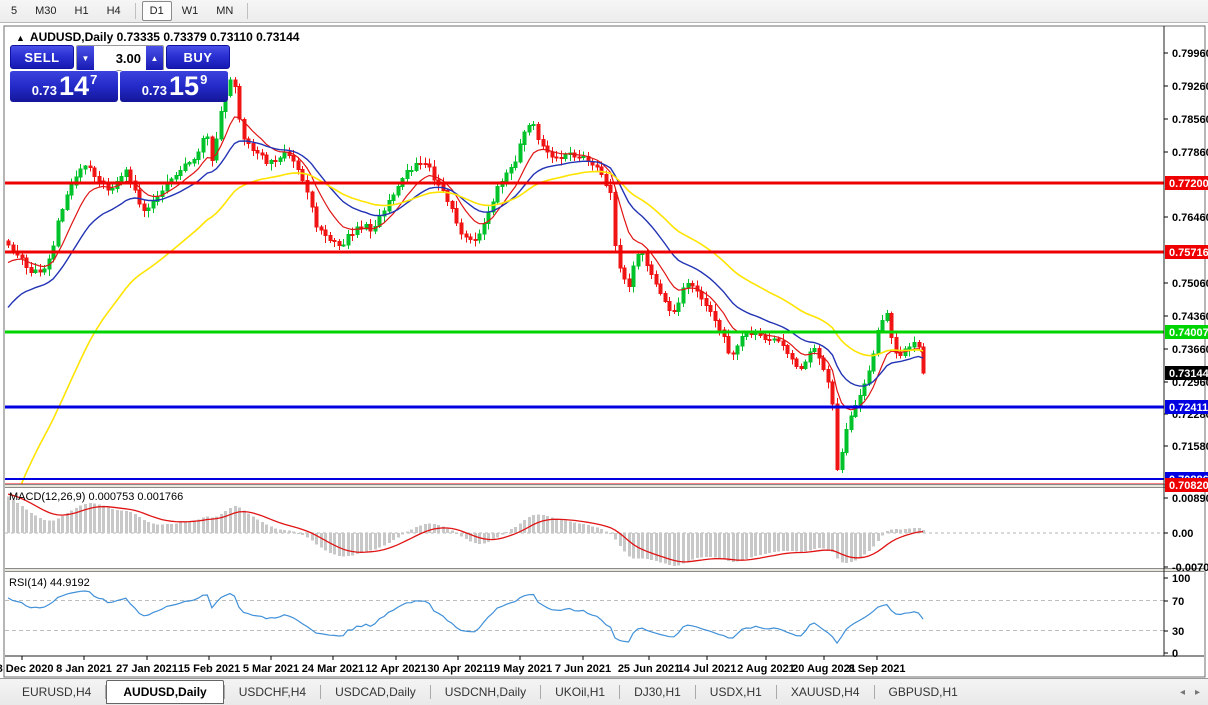 The image size is (1208, 705). I want to click on macd-label: MACD(12,26,9) 0.000753 0.001766, so click(96, 497).